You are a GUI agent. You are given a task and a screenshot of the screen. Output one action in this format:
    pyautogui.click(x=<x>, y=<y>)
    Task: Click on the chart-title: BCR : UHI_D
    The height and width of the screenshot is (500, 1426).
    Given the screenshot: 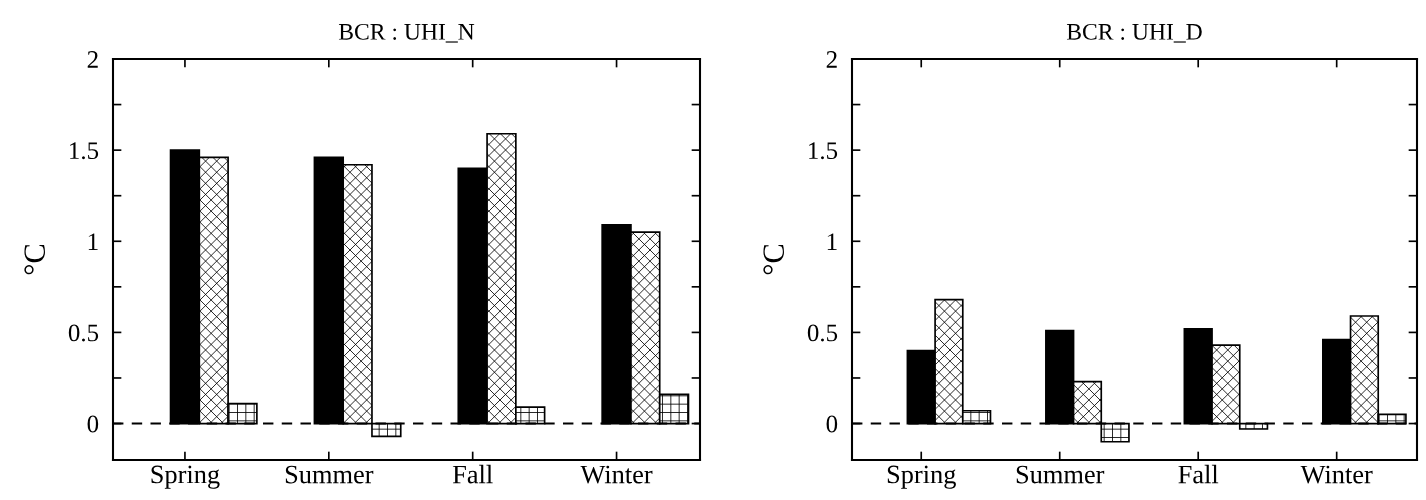 What is the action you would take?
    pyautogui.click(x=1134, y=33)
    